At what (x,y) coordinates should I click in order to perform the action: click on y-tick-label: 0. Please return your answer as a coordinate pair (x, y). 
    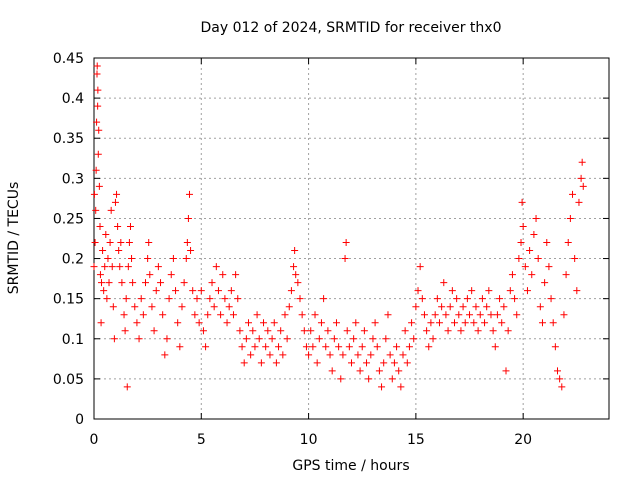
    Looking at the image, I should click on (79, 420).